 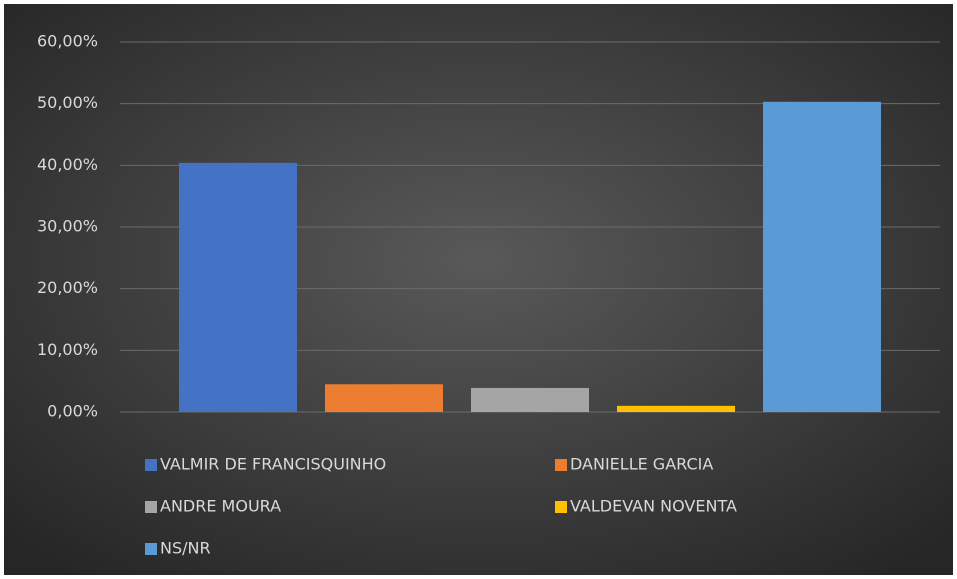 I want to click on y-tick-label: 20,00%, so click(x=67, y=287).